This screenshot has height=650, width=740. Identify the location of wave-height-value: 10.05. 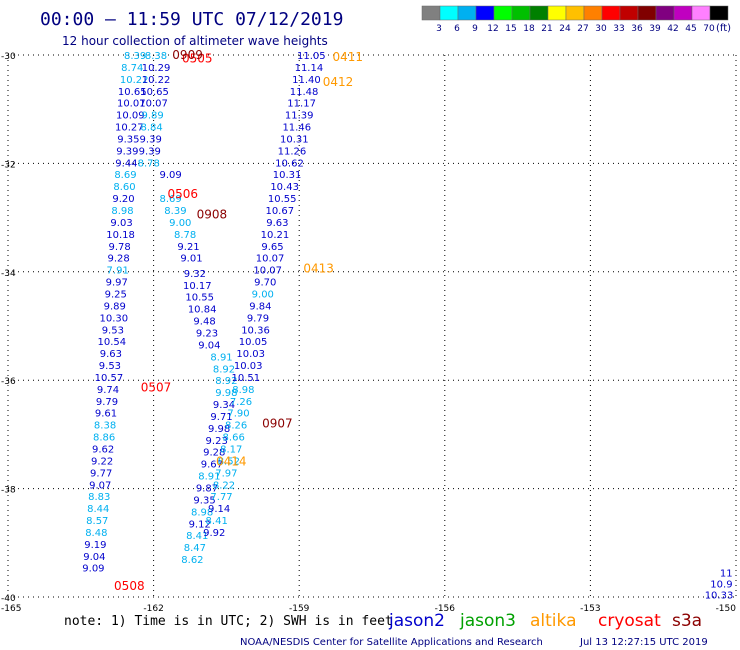
(253, 342).